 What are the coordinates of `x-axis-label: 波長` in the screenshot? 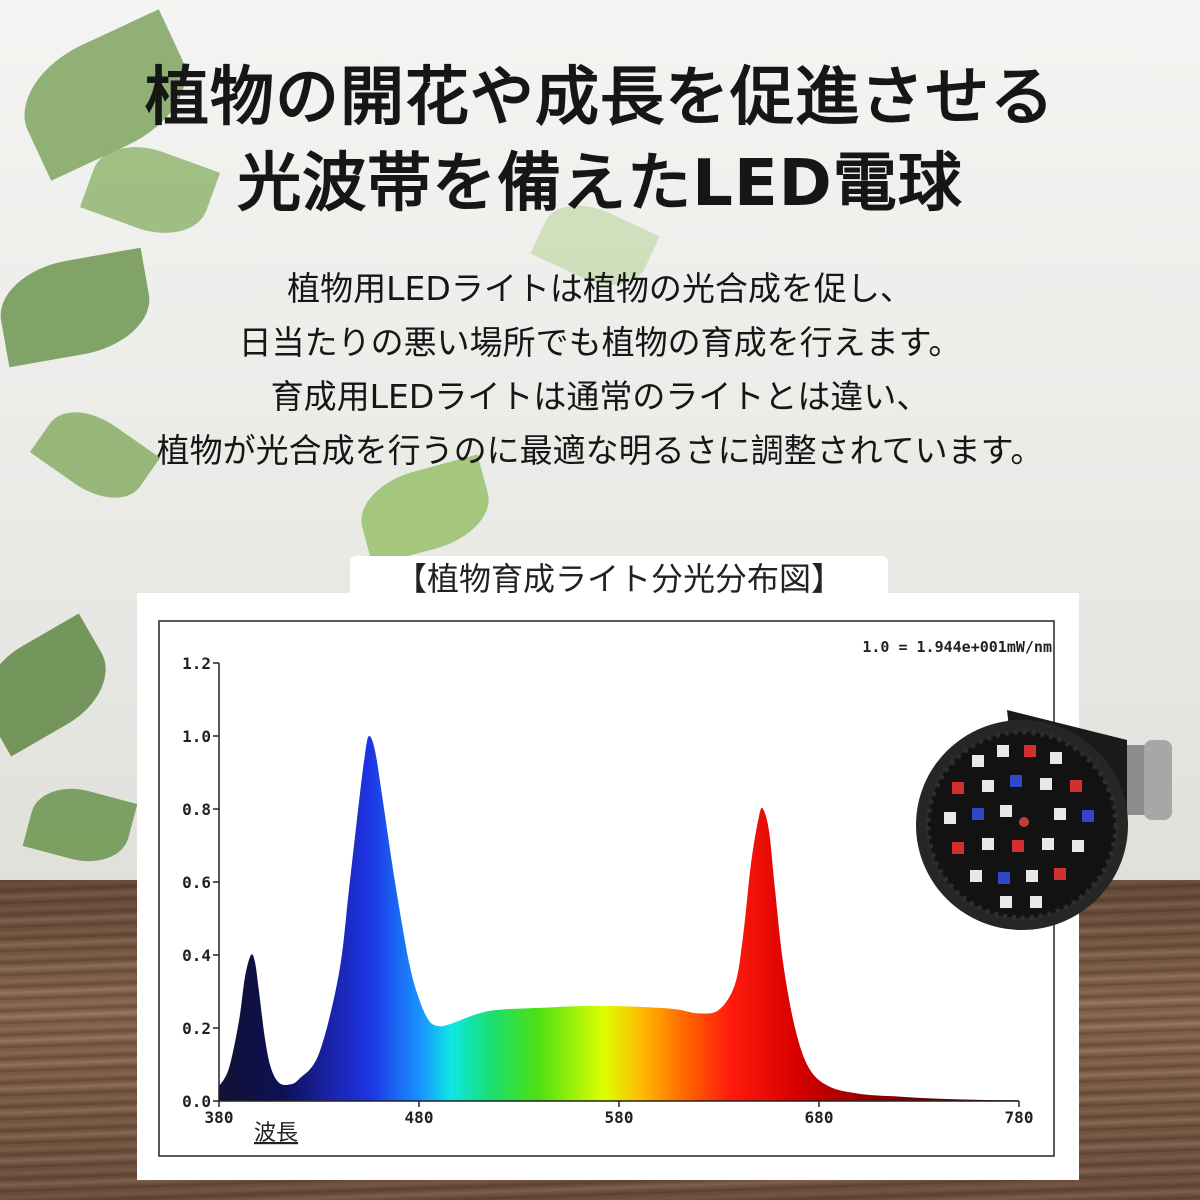 It's located at (276, 1133).